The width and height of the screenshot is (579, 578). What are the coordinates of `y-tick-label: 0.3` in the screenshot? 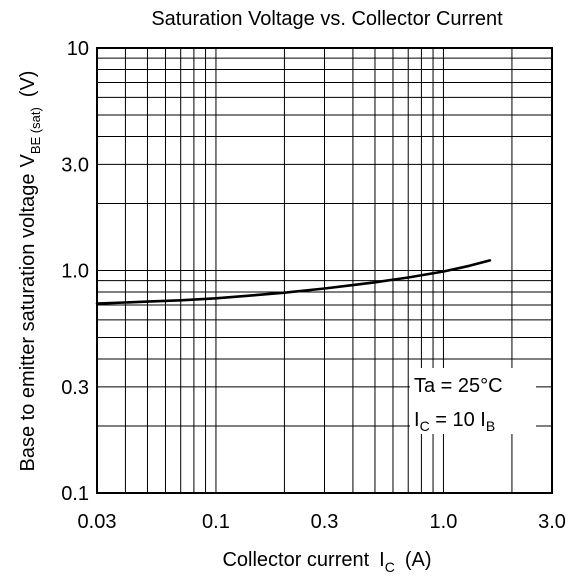 It's located at (75, 388).